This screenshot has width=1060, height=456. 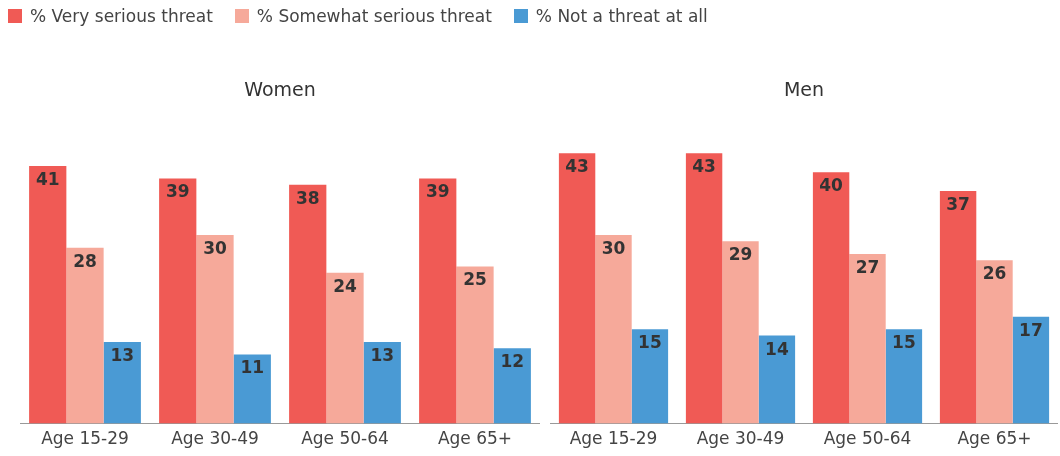 I want to click on data-label: 25, so click(x=475, y=279).